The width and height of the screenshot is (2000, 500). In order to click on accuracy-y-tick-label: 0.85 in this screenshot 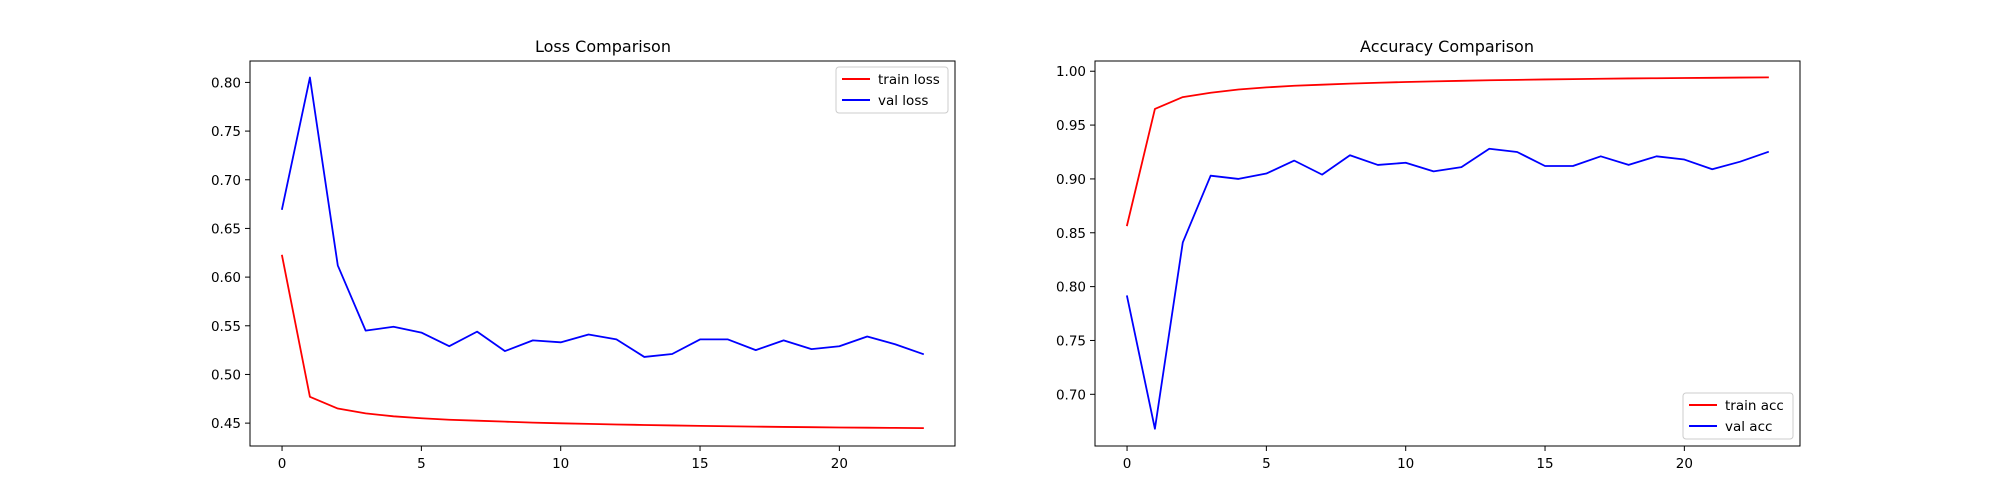, I will do `click(1071, 234)`.